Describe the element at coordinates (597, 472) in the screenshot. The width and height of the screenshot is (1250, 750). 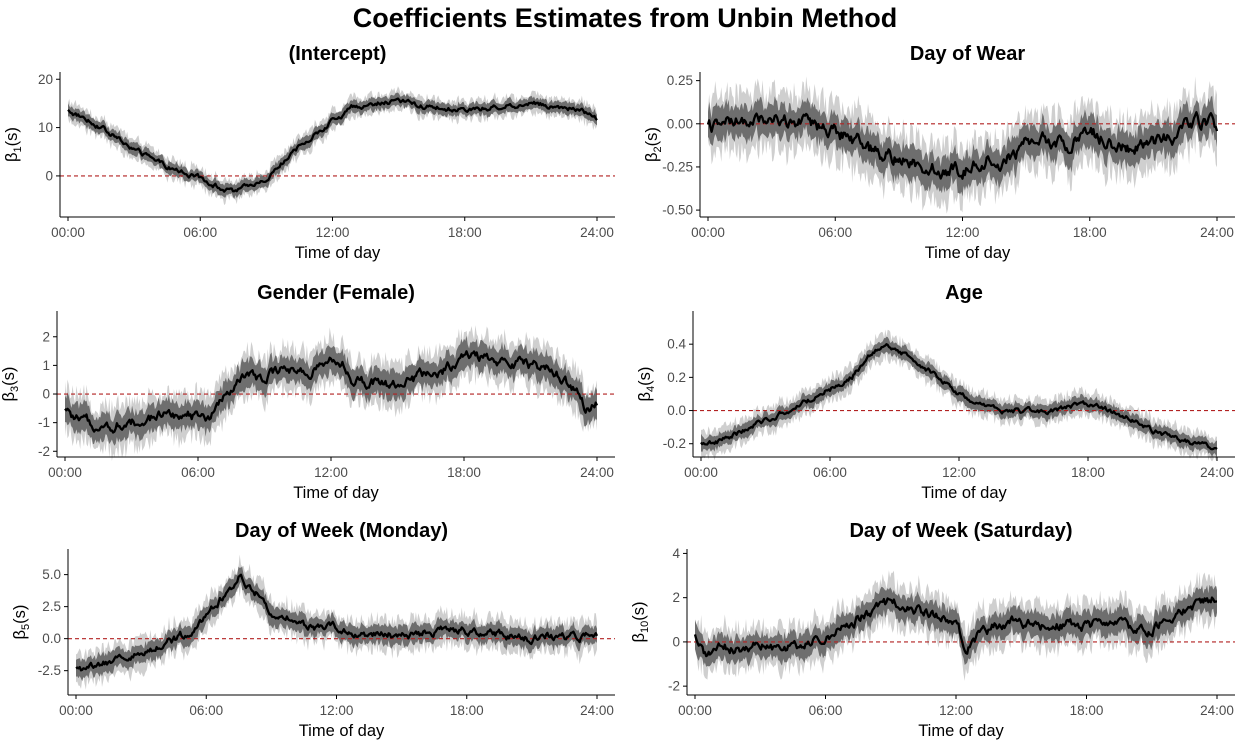
I see `panel-3-x-tick-label: 24:00` at that location.